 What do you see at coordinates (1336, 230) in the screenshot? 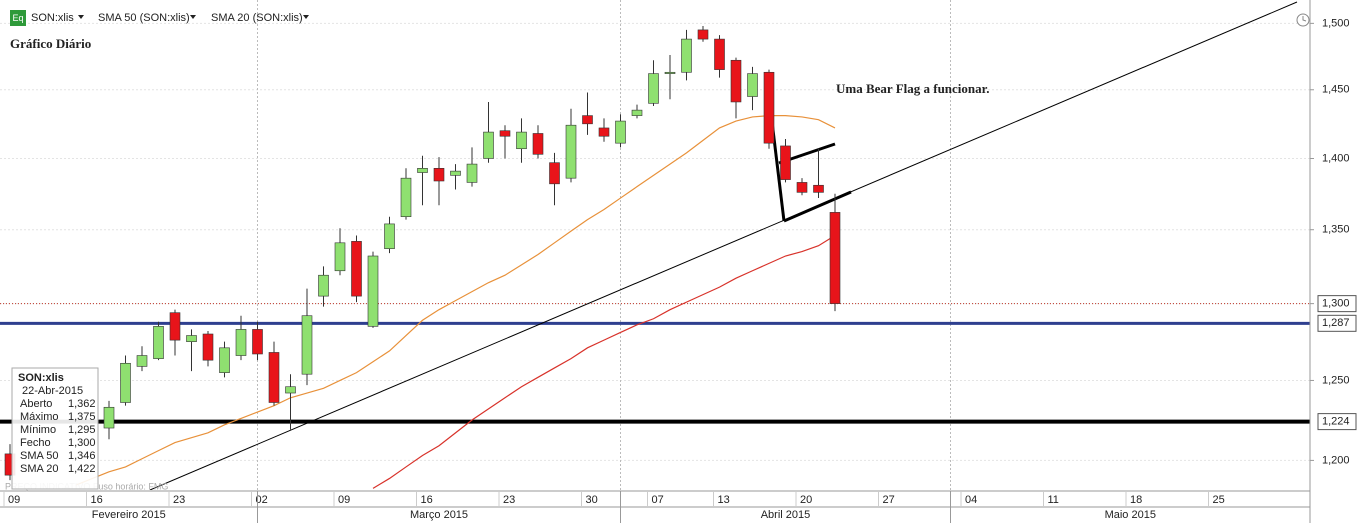
I see `y-tick-label: 1,350` at bounding box center [1336, 230].